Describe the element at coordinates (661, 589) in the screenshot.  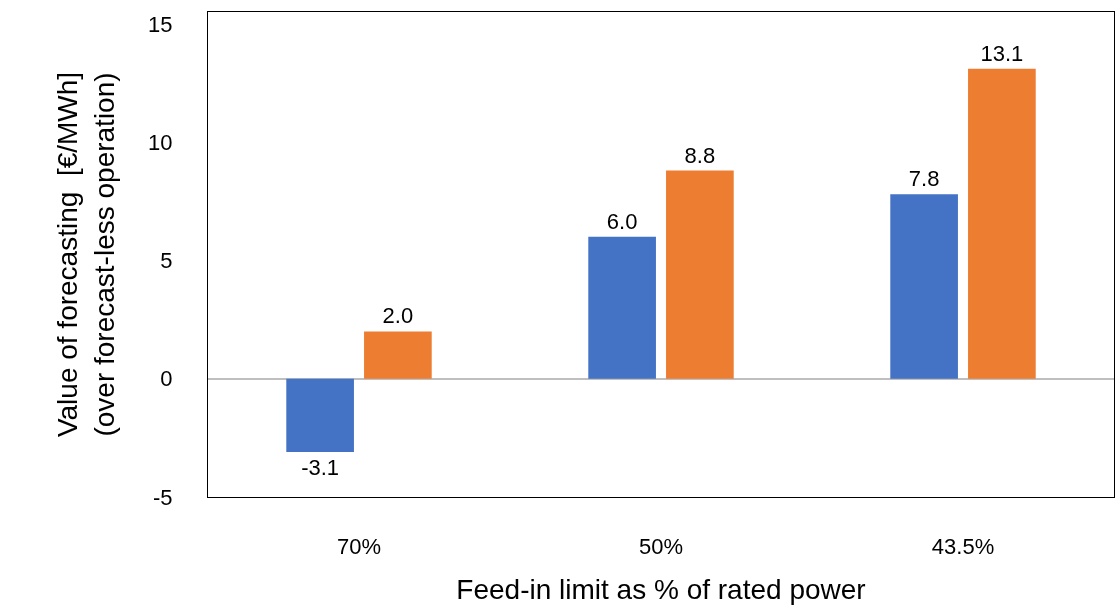
I see `x-axis-title: Feed-in limit as % of rated power` at that location.